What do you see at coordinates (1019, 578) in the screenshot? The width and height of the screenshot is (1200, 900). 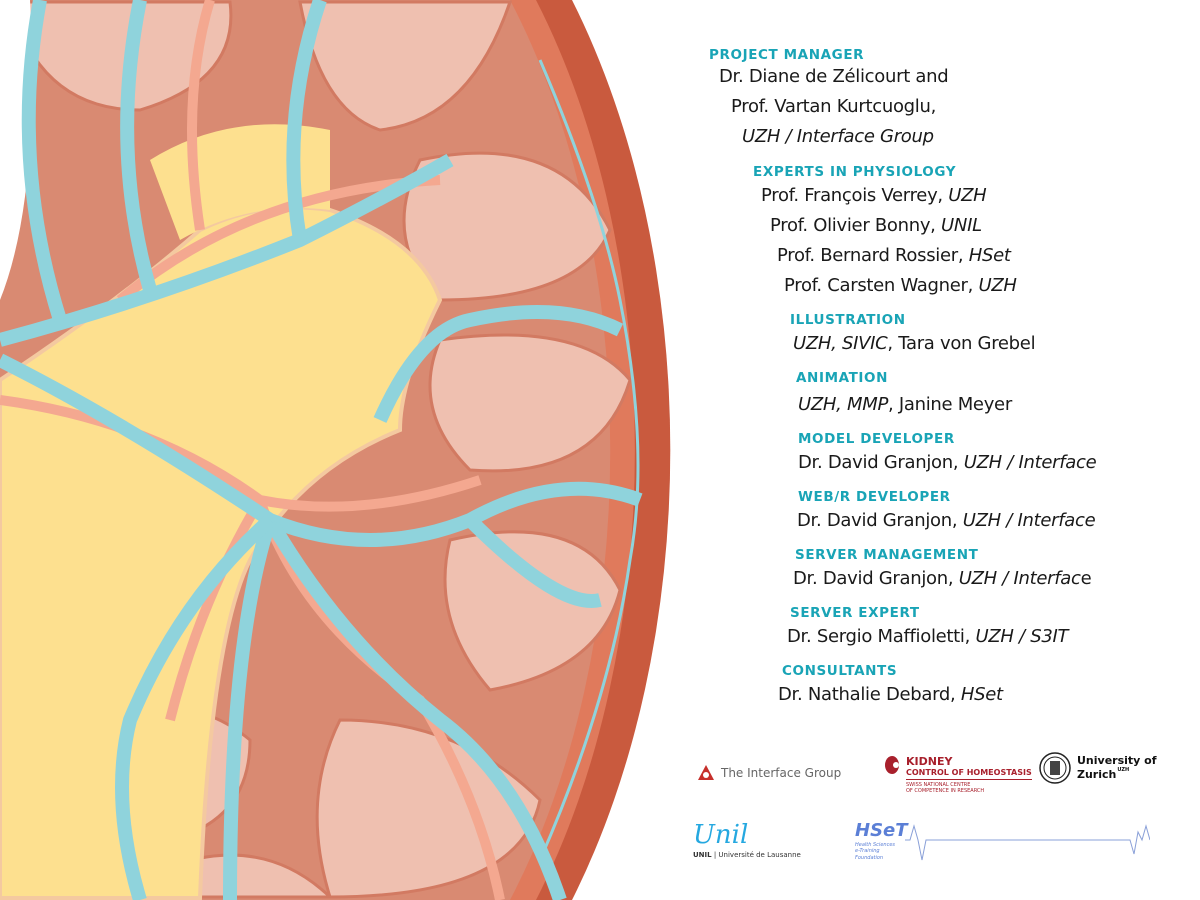 I see `credit-text: UZH / Interfac` at bounding box center [1019, 578].